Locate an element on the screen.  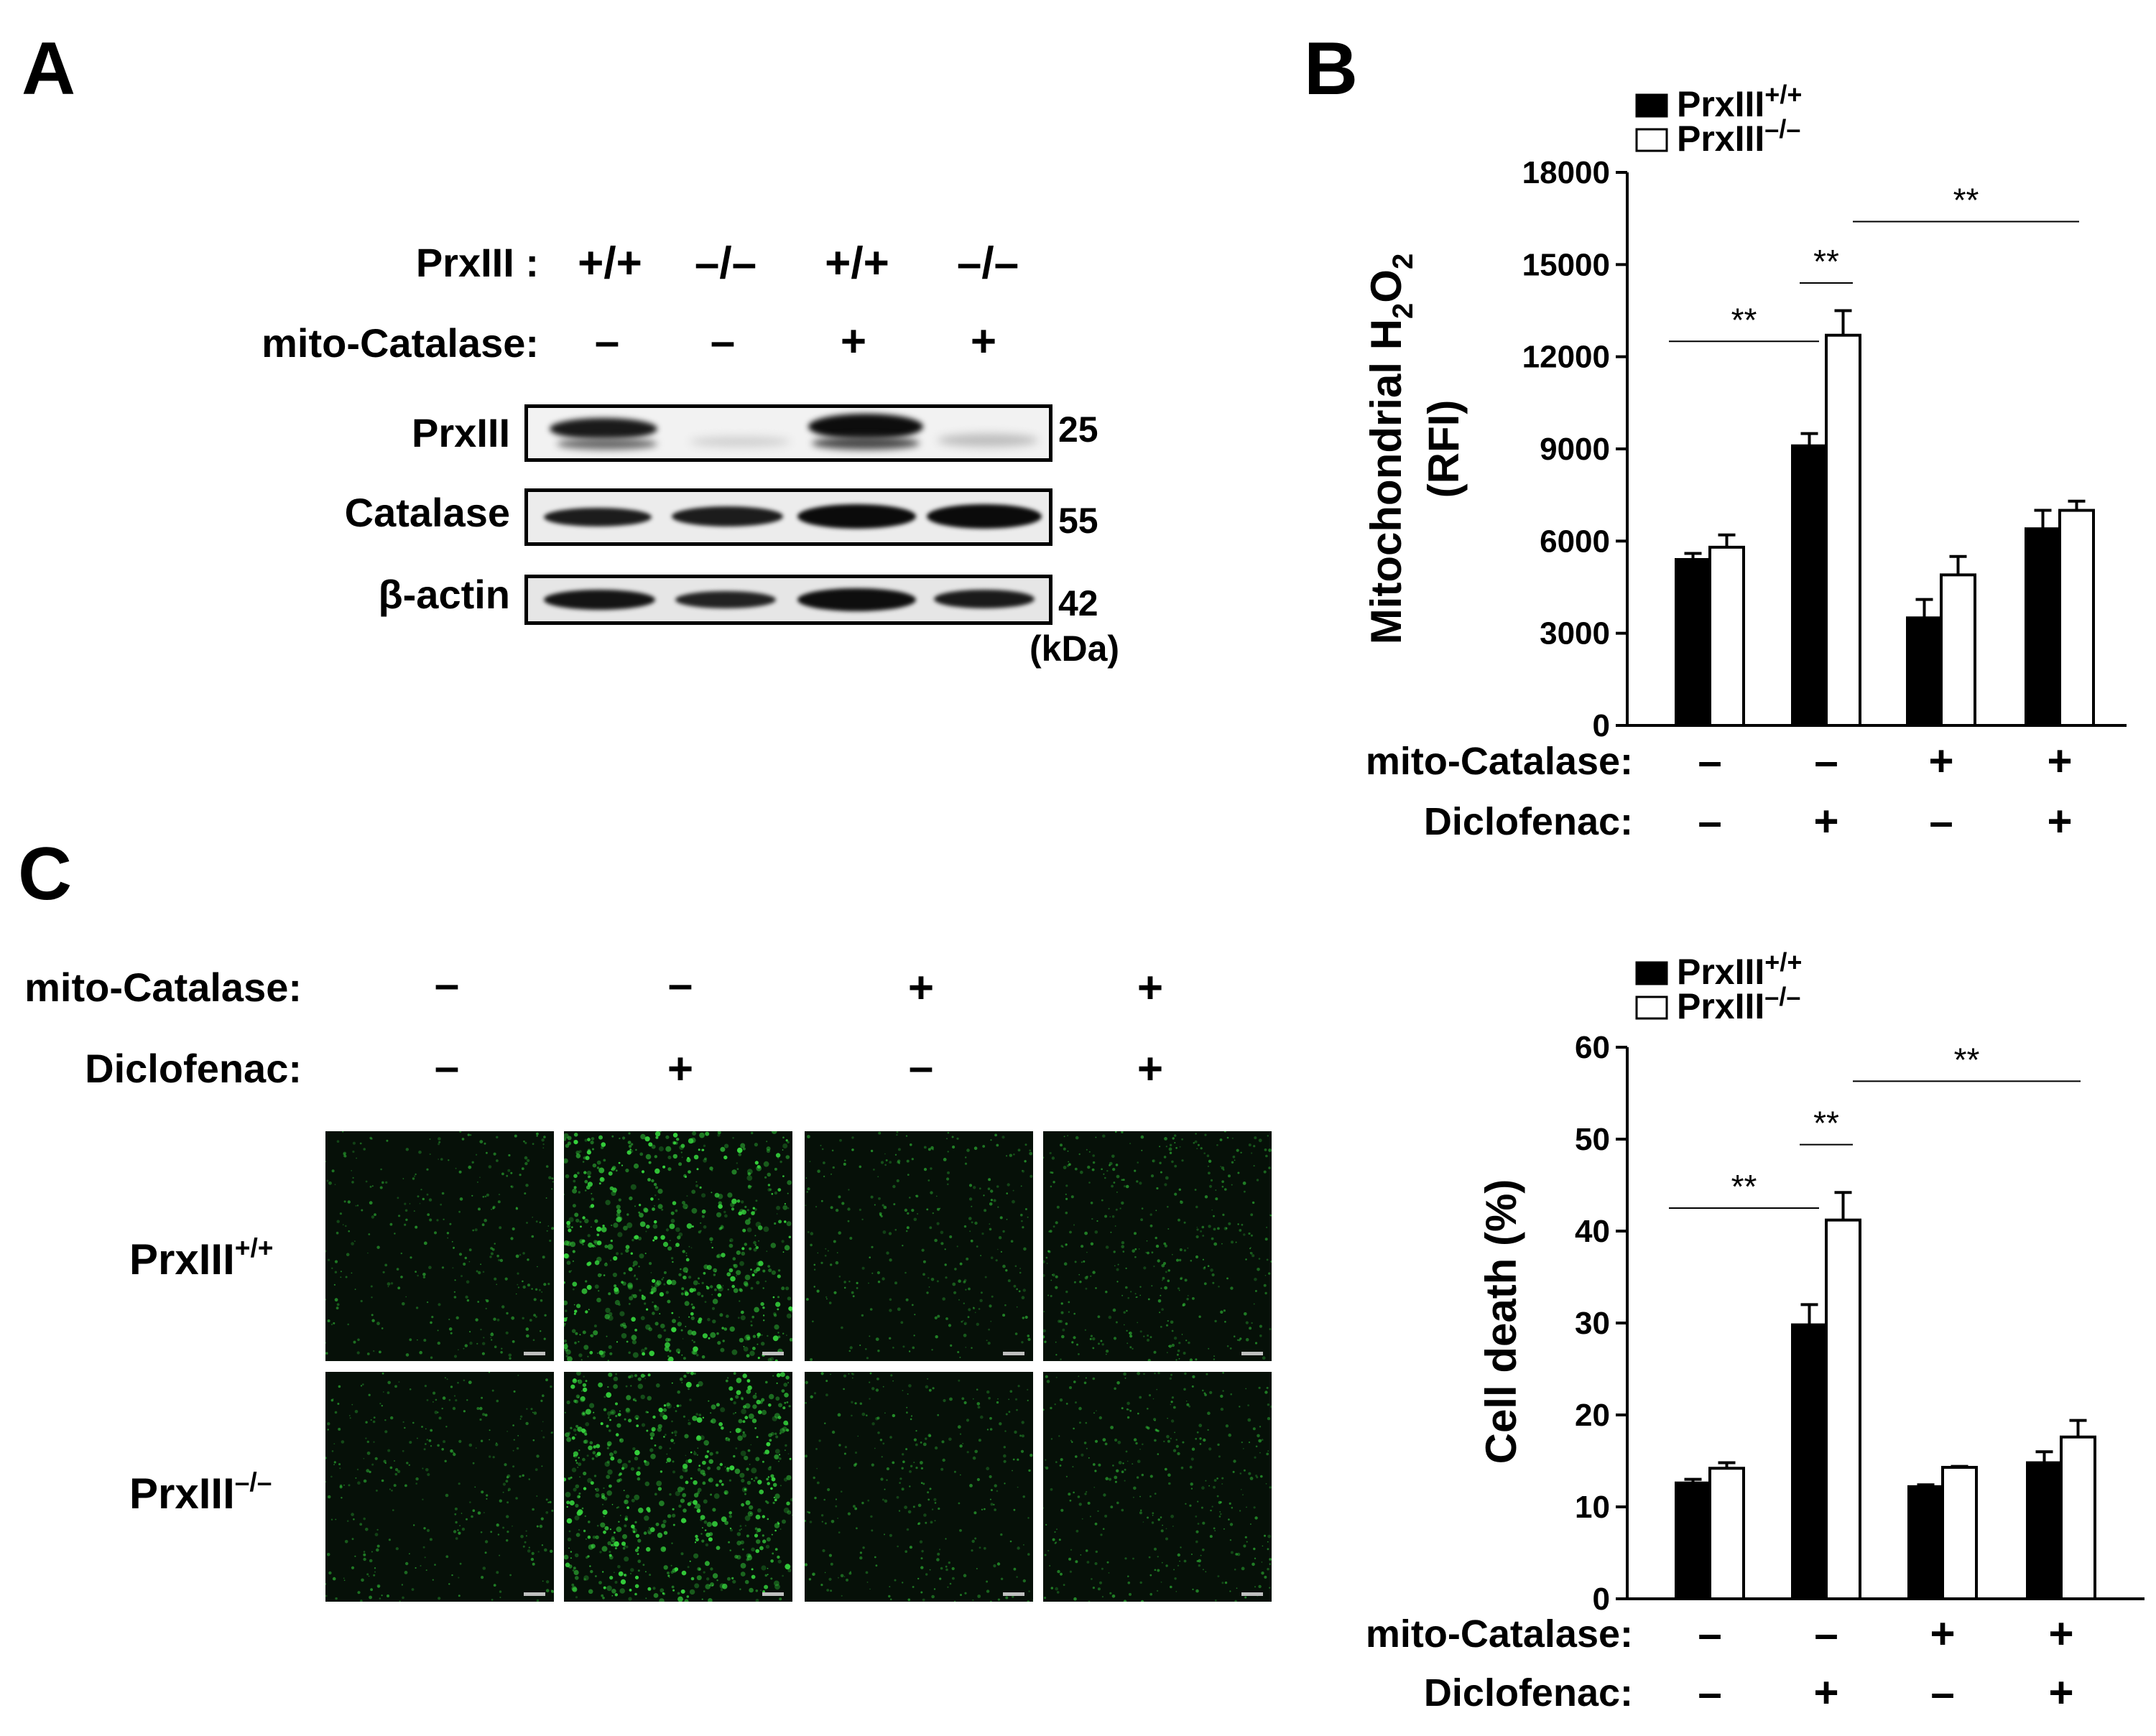
micro-diclo-sign-1: – is located at coordinates (447, 1067).